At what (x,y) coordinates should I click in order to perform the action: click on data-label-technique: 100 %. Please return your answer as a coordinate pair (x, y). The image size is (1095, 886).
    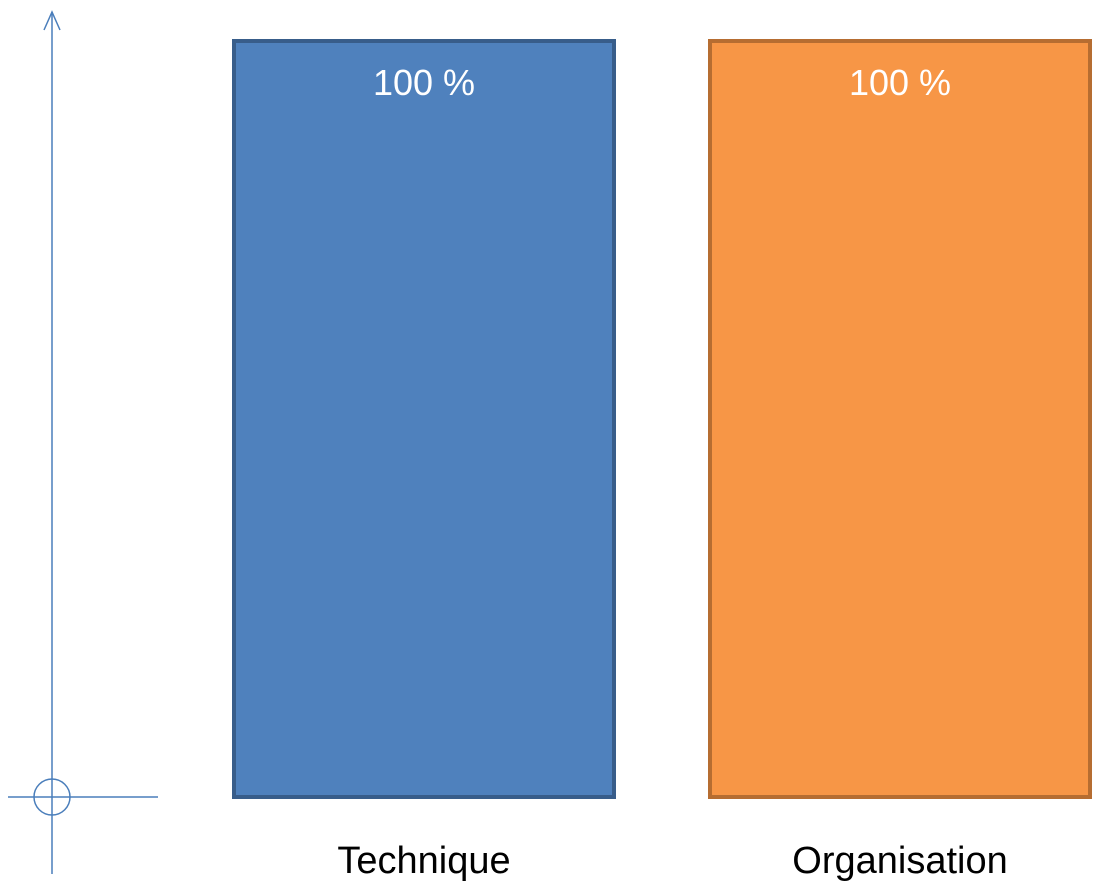
    Looking at the image, I should click on (424, 82).